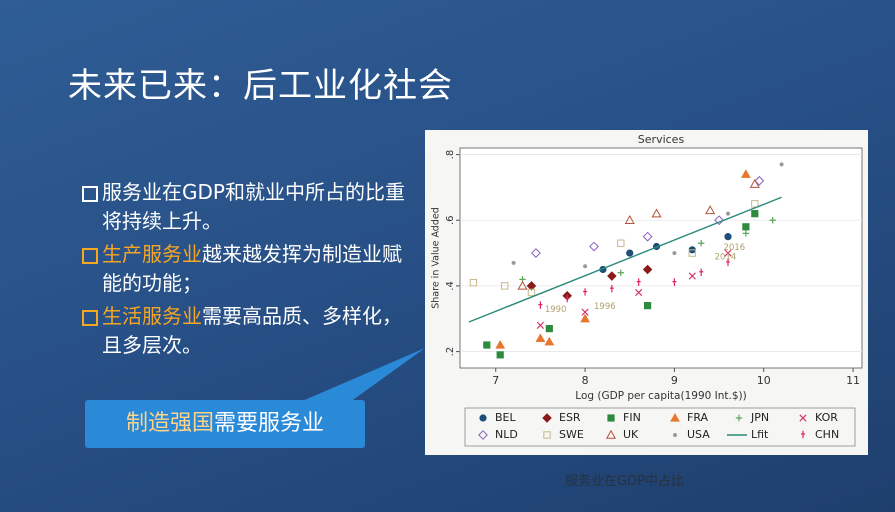  Describe the element at coordinates (362, 375) in the screenshot. I see `pointer-shape` at that location.